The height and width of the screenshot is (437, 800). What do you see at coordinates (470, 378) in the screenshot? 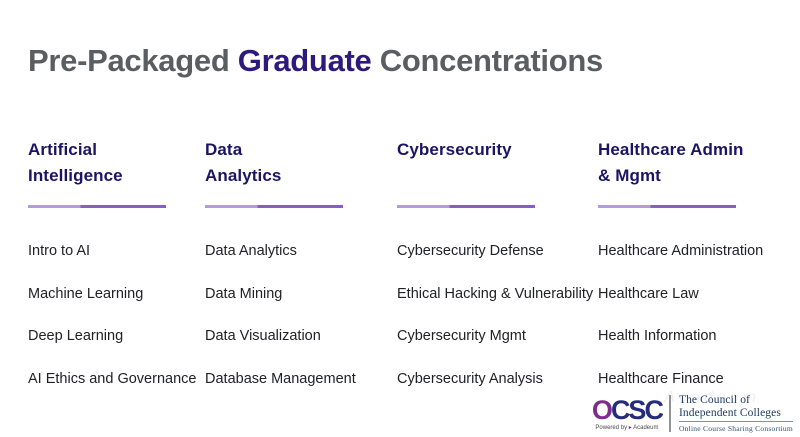
I see `course-item: Cybersecurity Analysis` at bounding box center [470, 378].